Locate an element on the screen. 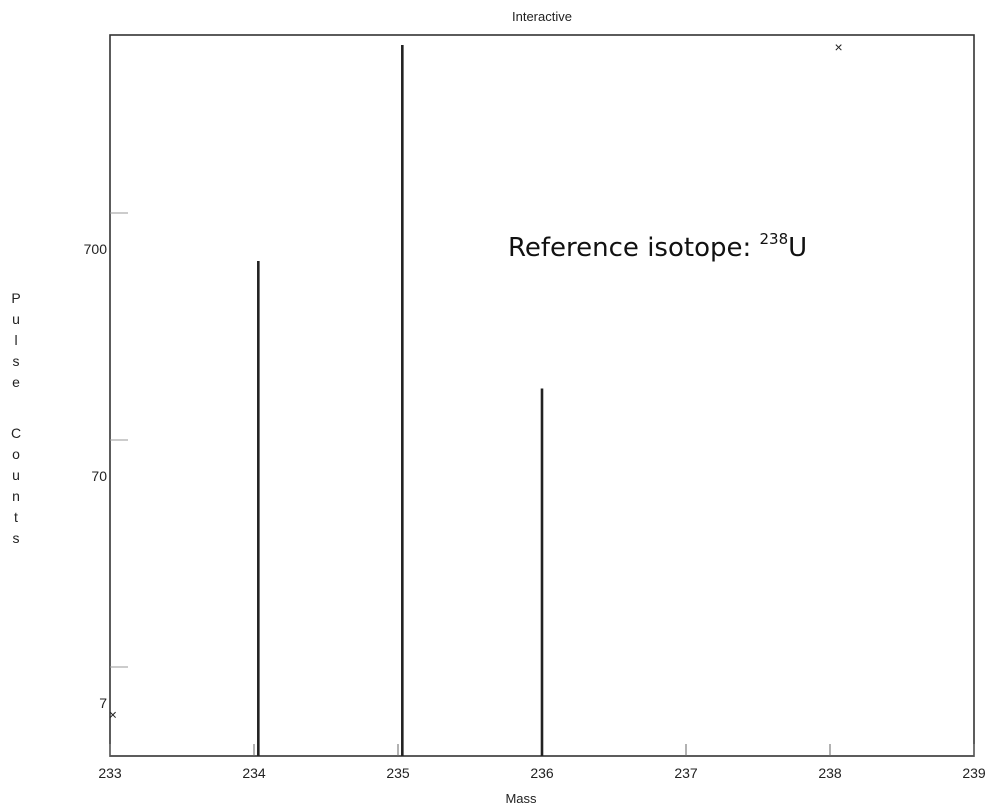  x-tick-label: 236 is located at coordinates (542, 773).